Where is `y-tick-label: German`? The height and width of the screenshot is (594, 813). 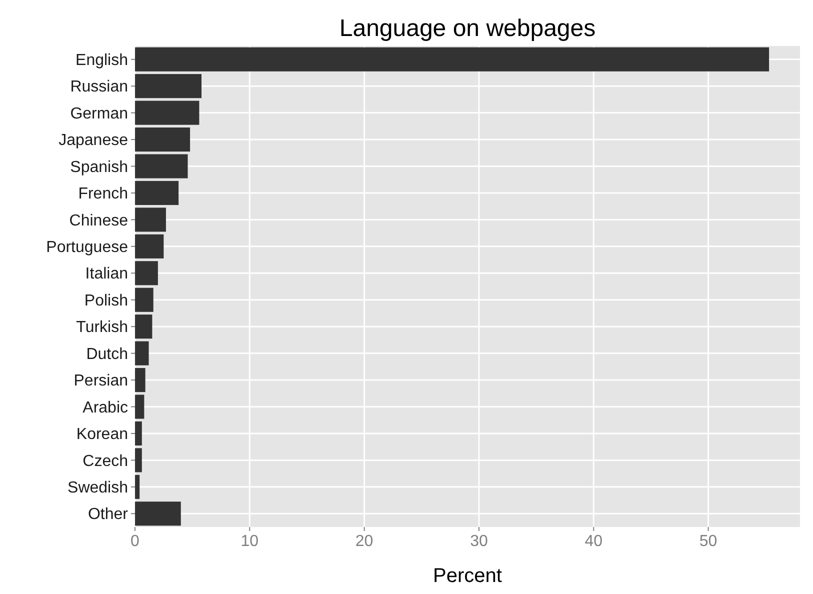
y-tick-label: German is located at coordinates (99, 113).